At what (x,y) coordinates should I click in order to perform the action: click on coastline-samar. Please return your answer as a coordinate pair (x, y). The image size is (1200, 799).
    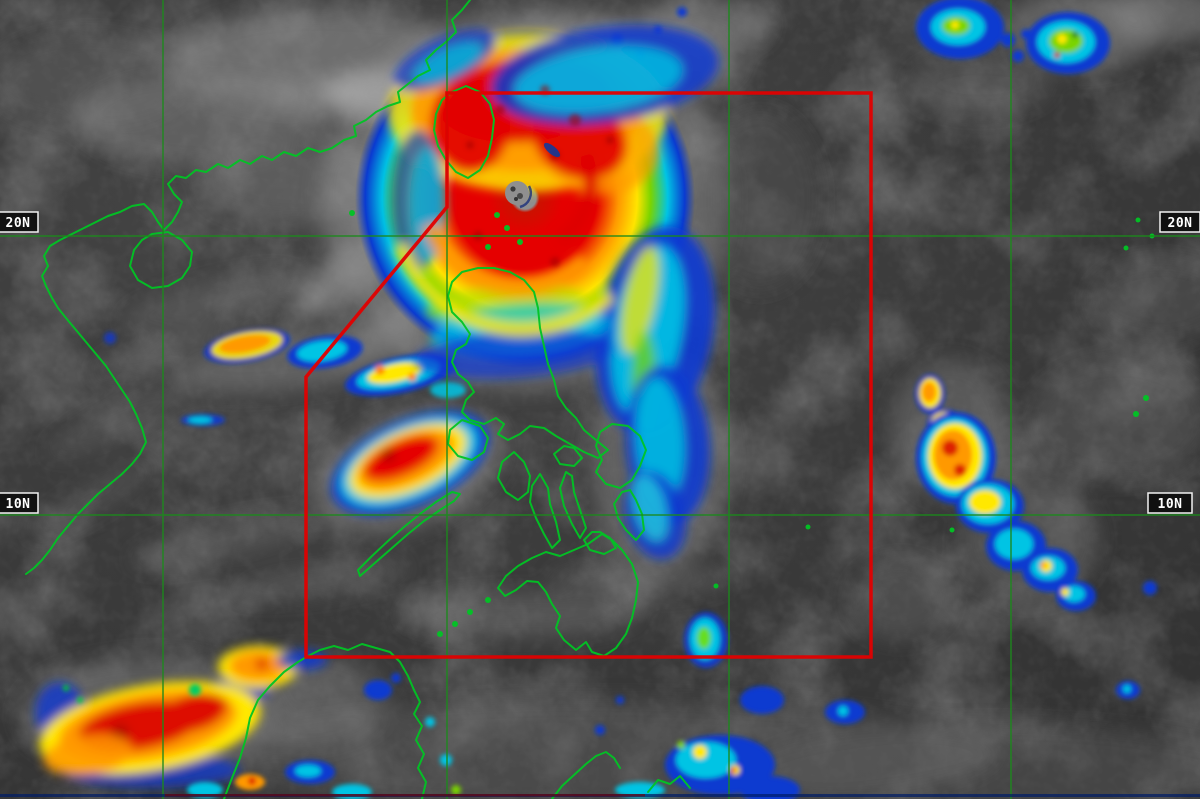
    Looking at the image, I should click on (621, 456).